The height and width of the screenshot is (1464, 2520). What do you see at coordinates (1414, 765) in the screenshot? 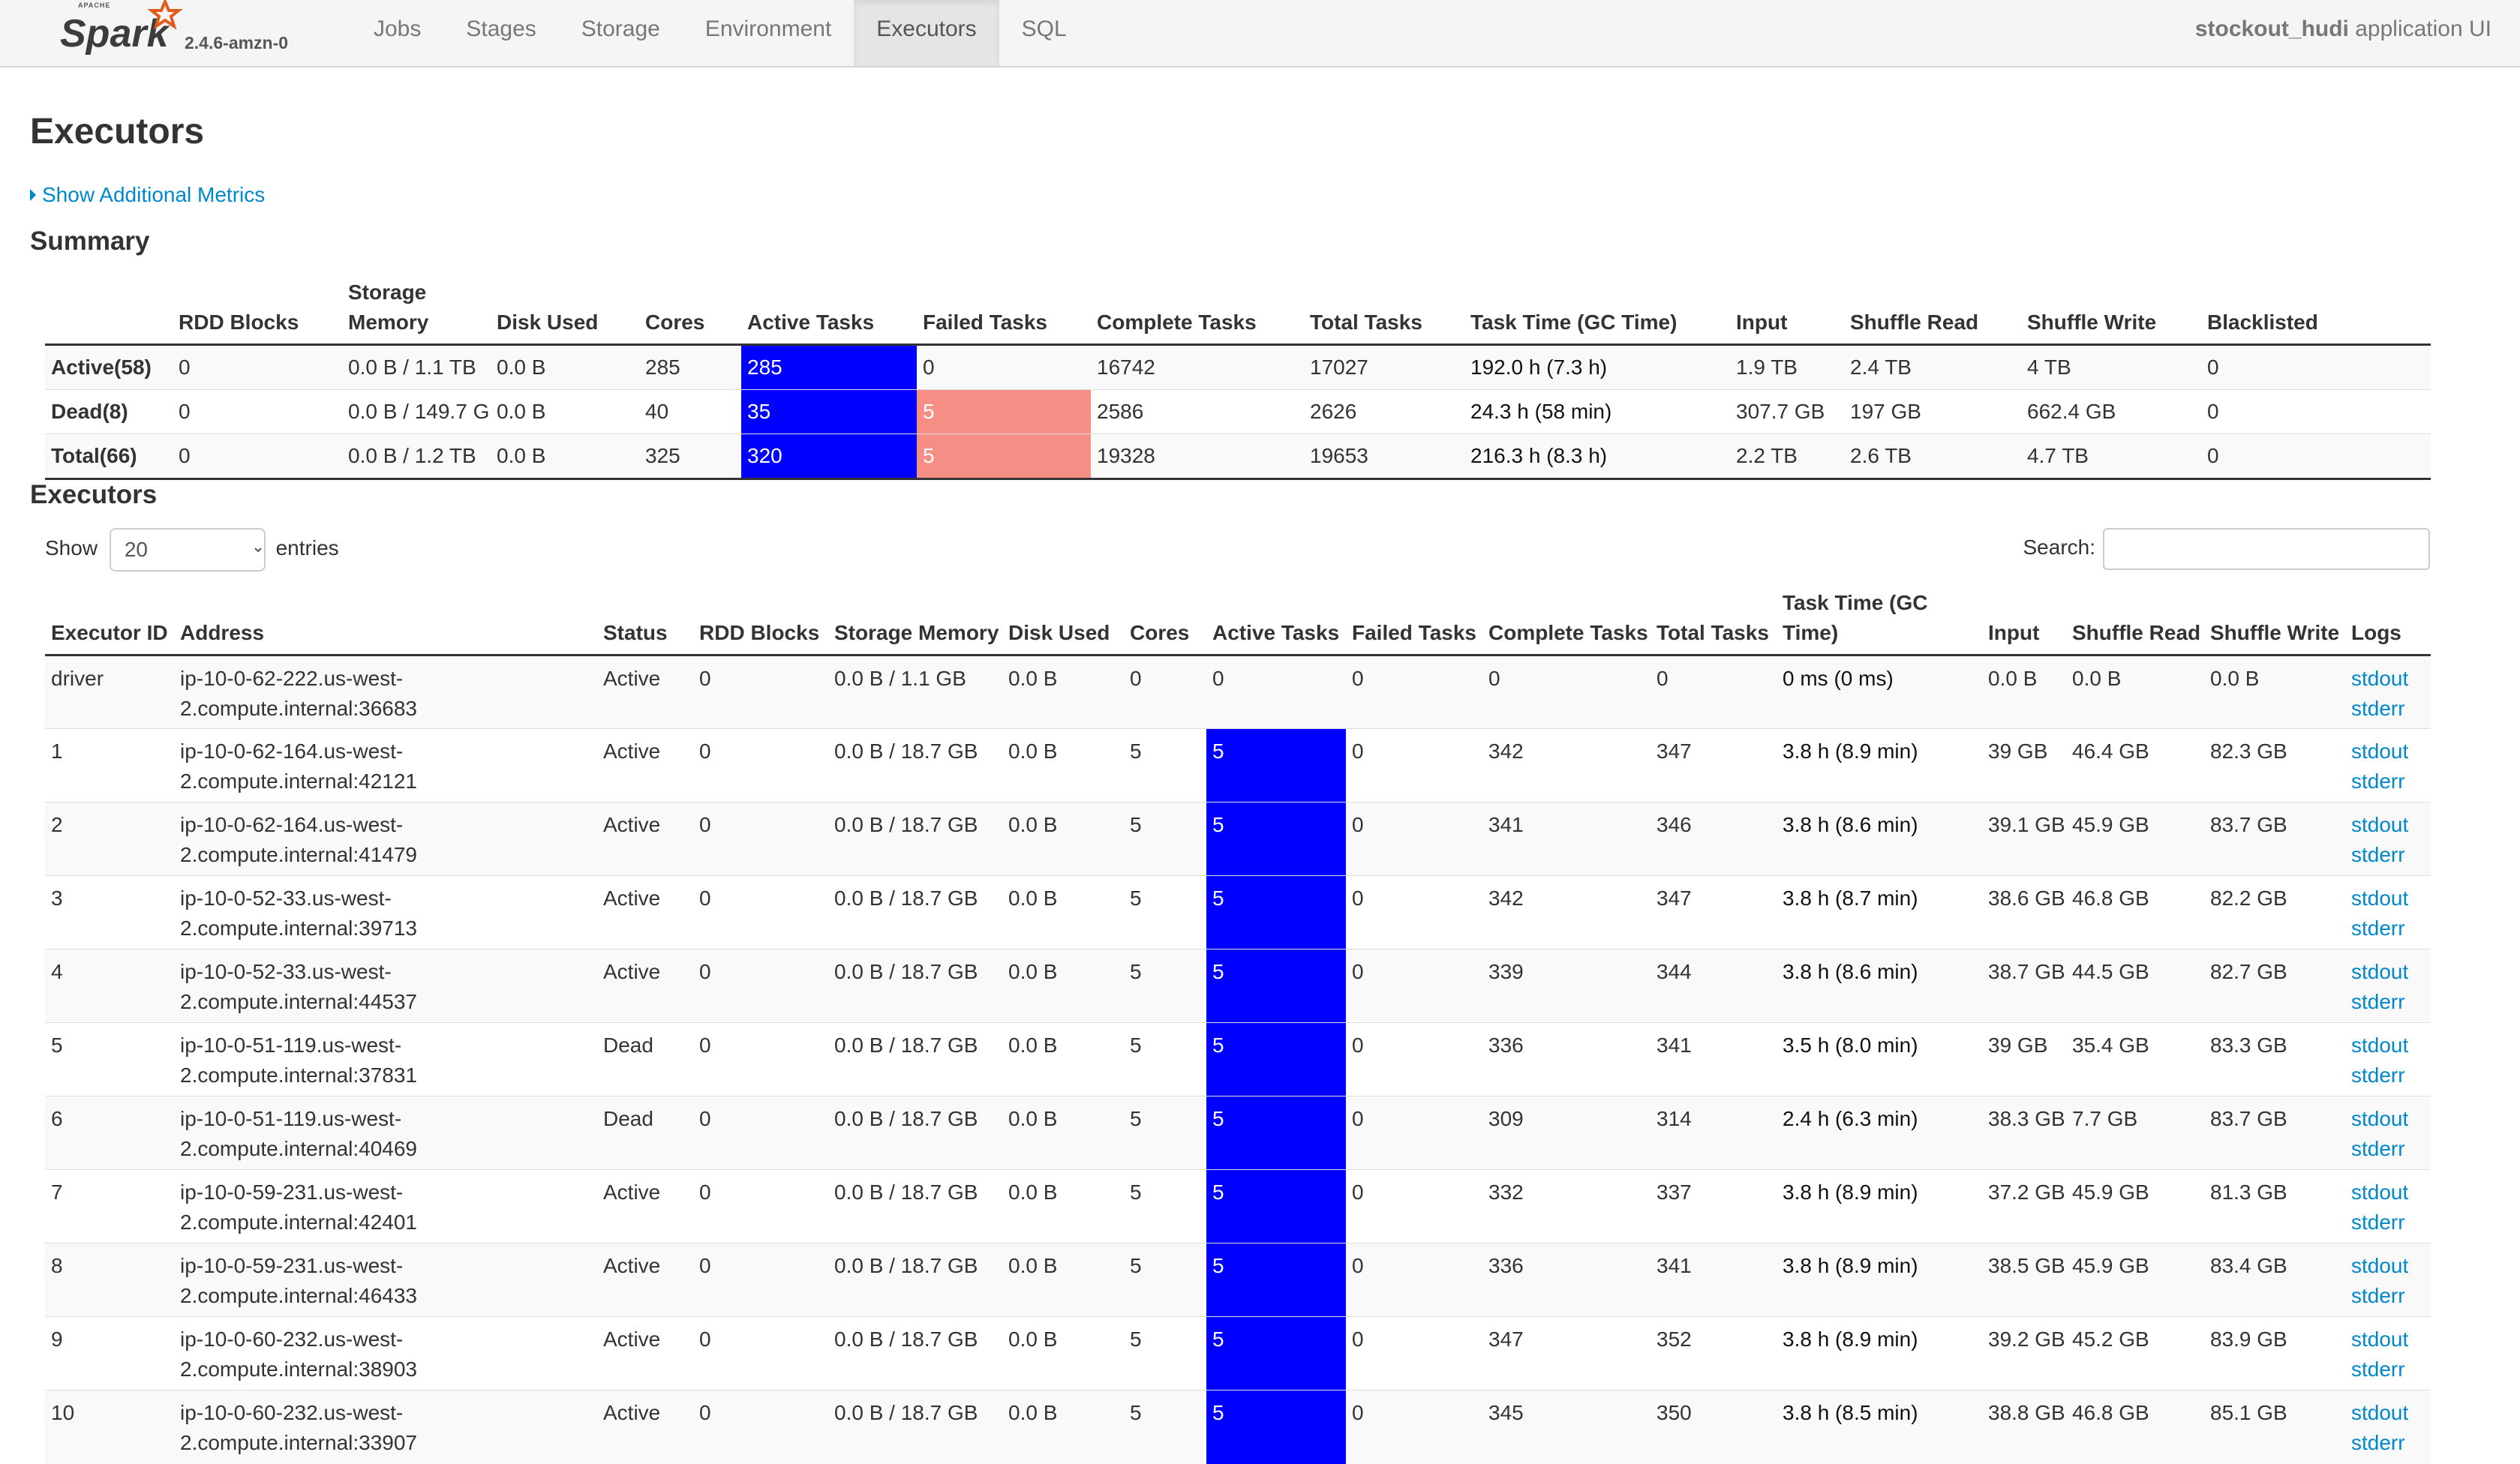
I see `executor-cell-failed-tasks: 0` at bounding box center [1414, 765].